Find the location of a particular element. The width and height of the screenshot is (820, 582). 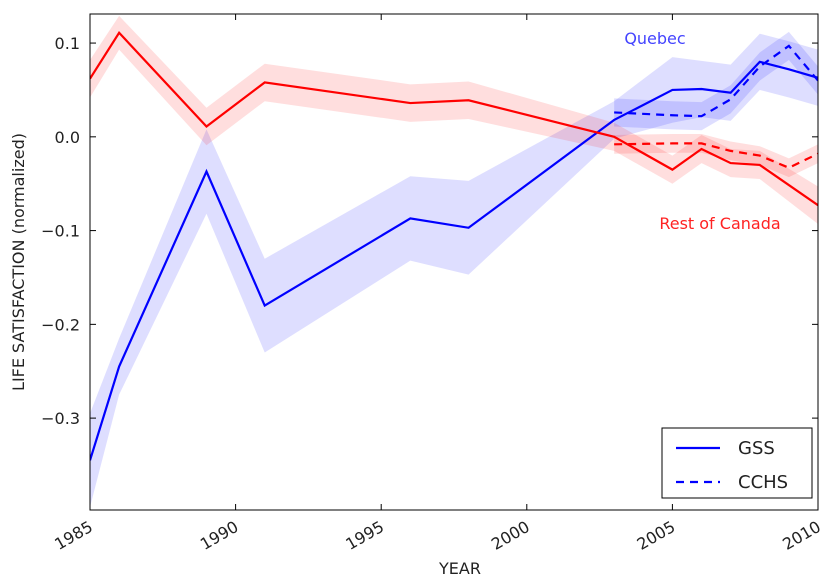

legend-label: GSS is located at coordinates (756, 448).